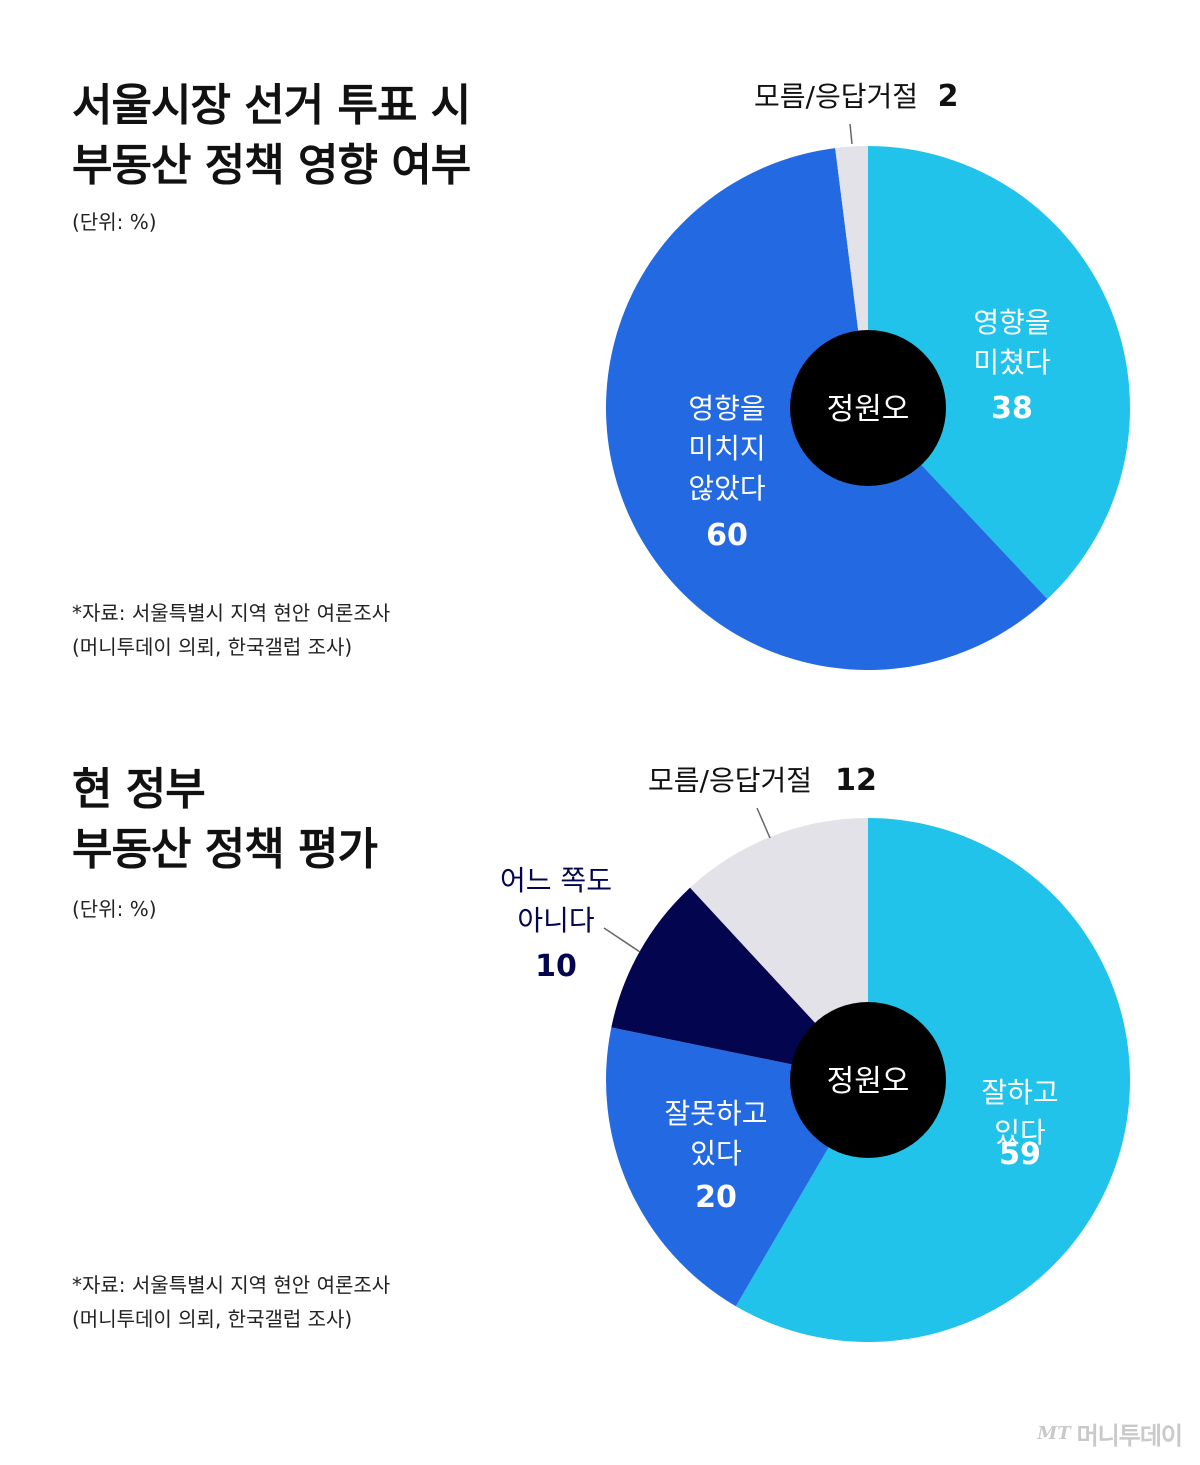 This screenshot has width=1200, height=1465. Describe the element at coordinates (836, 96) in the screenshot. I see `pie1-label-3: 모름/응답거절` at that location.